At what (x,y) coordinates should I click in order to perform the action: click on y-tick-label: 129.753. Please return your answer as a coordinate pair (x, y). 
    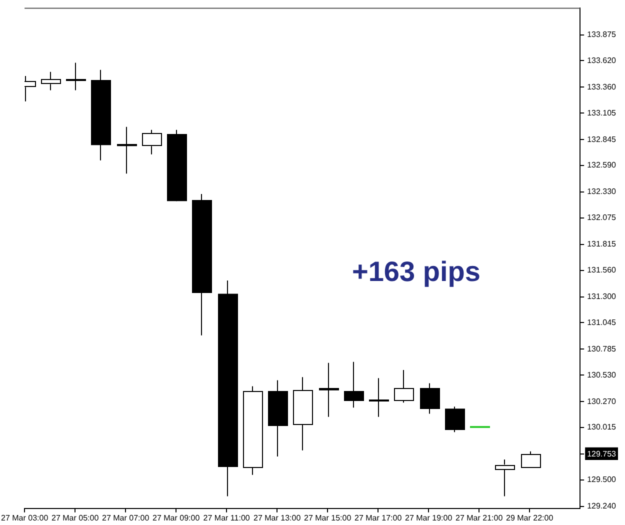
    Looking at the image, I should click on (602, 453).